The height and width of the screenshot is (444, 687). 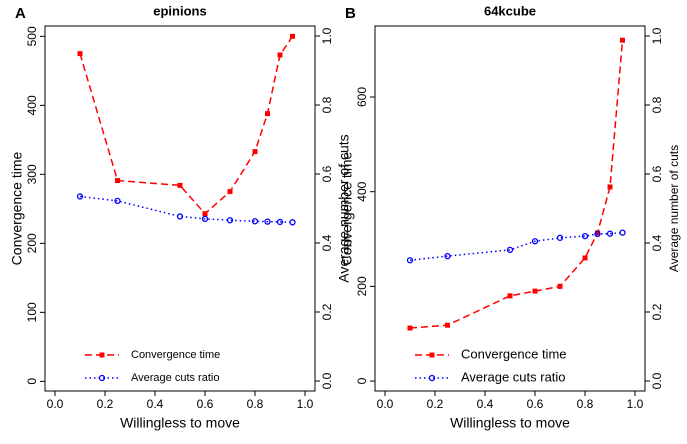 What do you see at coordinates (32, 312) in the screenshot?
I see `y-tick-label: 100` at bounding box center [32, 312].